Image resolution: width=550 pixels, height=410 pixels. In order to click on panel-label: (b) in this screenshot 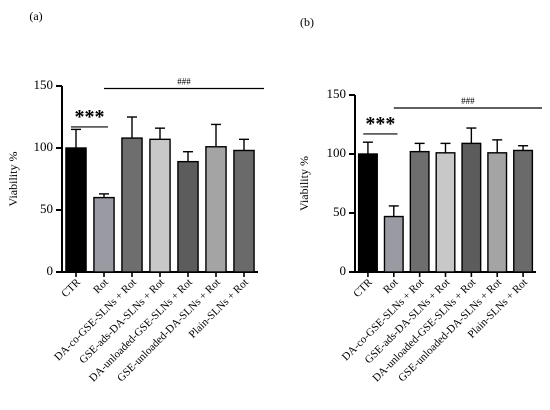, I will do `click(307, 22)`.